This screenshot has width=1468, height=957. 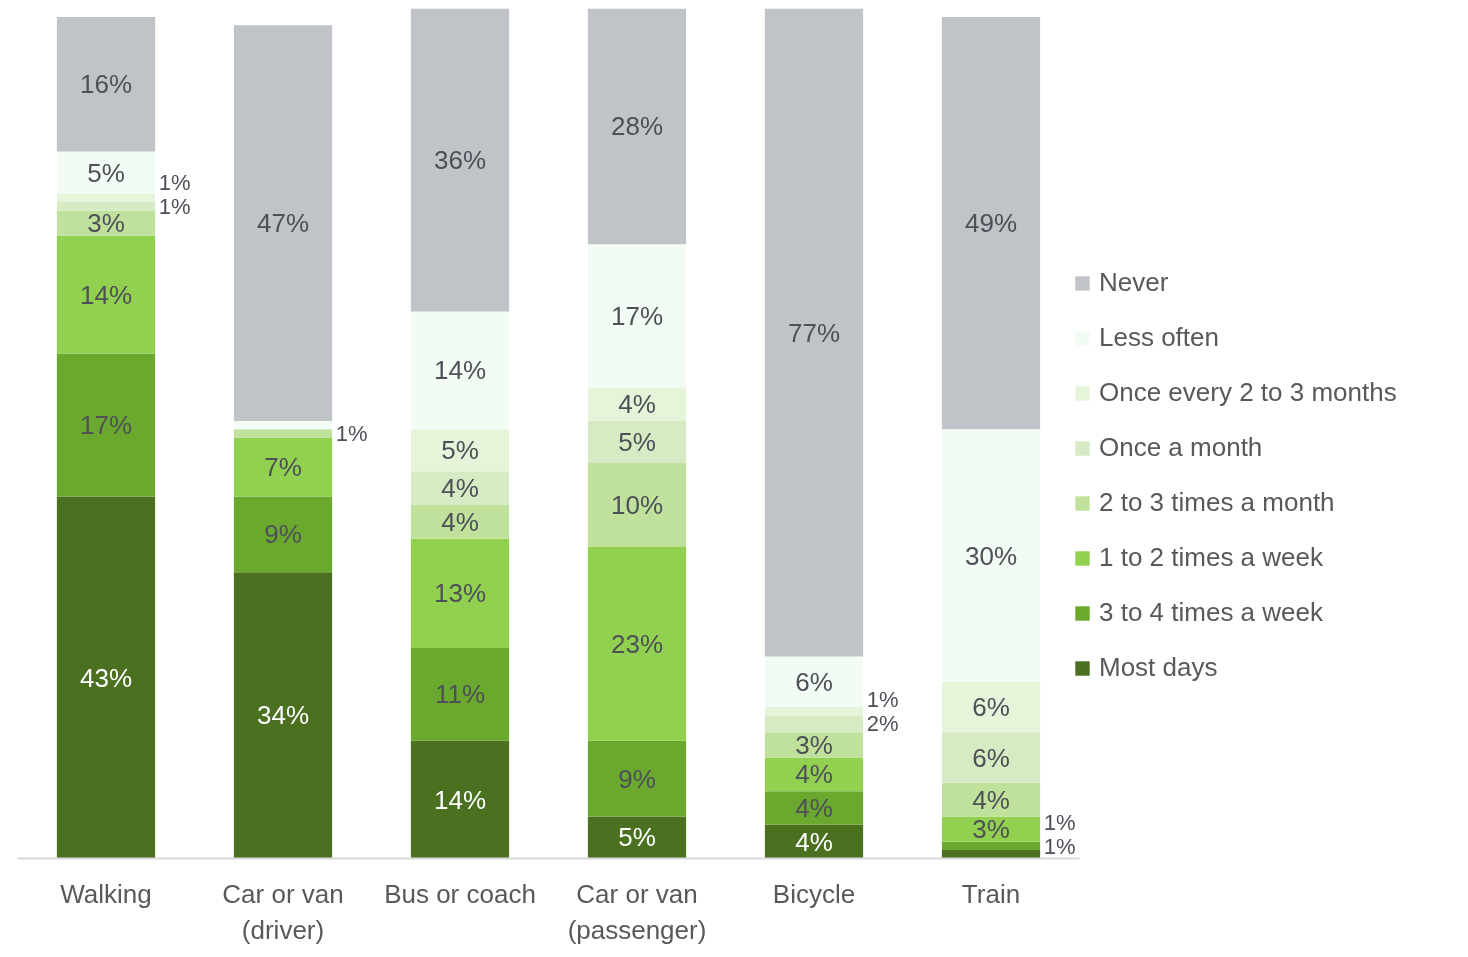 I want to click on legend-label: 2 to 3 times a month, so click(x=1217, y=502).